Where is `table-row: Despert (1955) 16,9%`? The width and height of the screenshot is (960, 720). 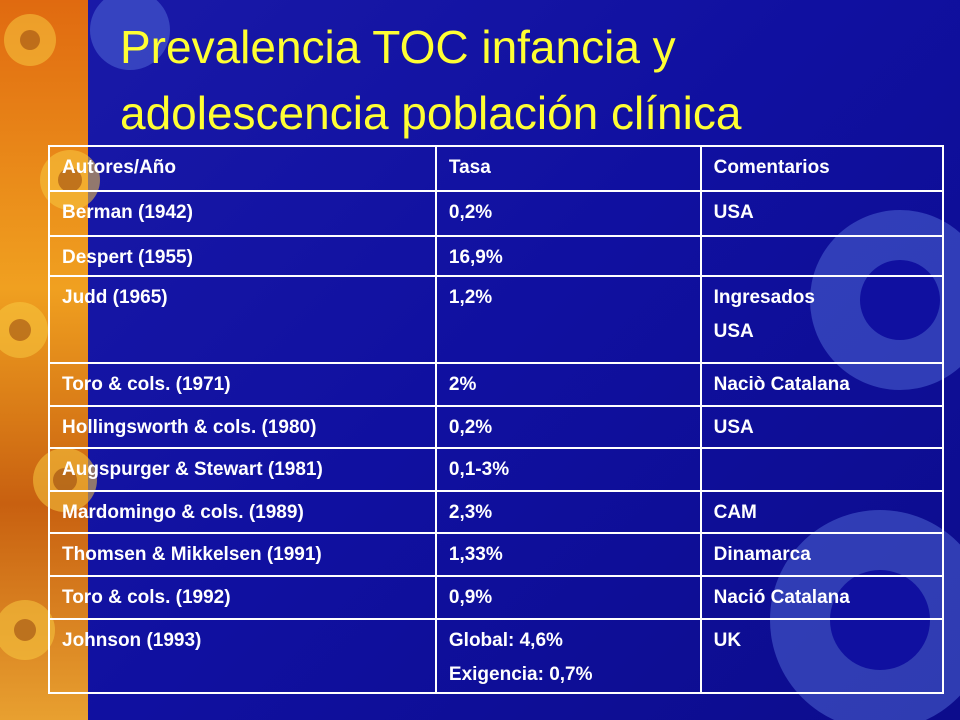
table-row: Despert (1955) 16,9% is located at coordinates (496, 256).